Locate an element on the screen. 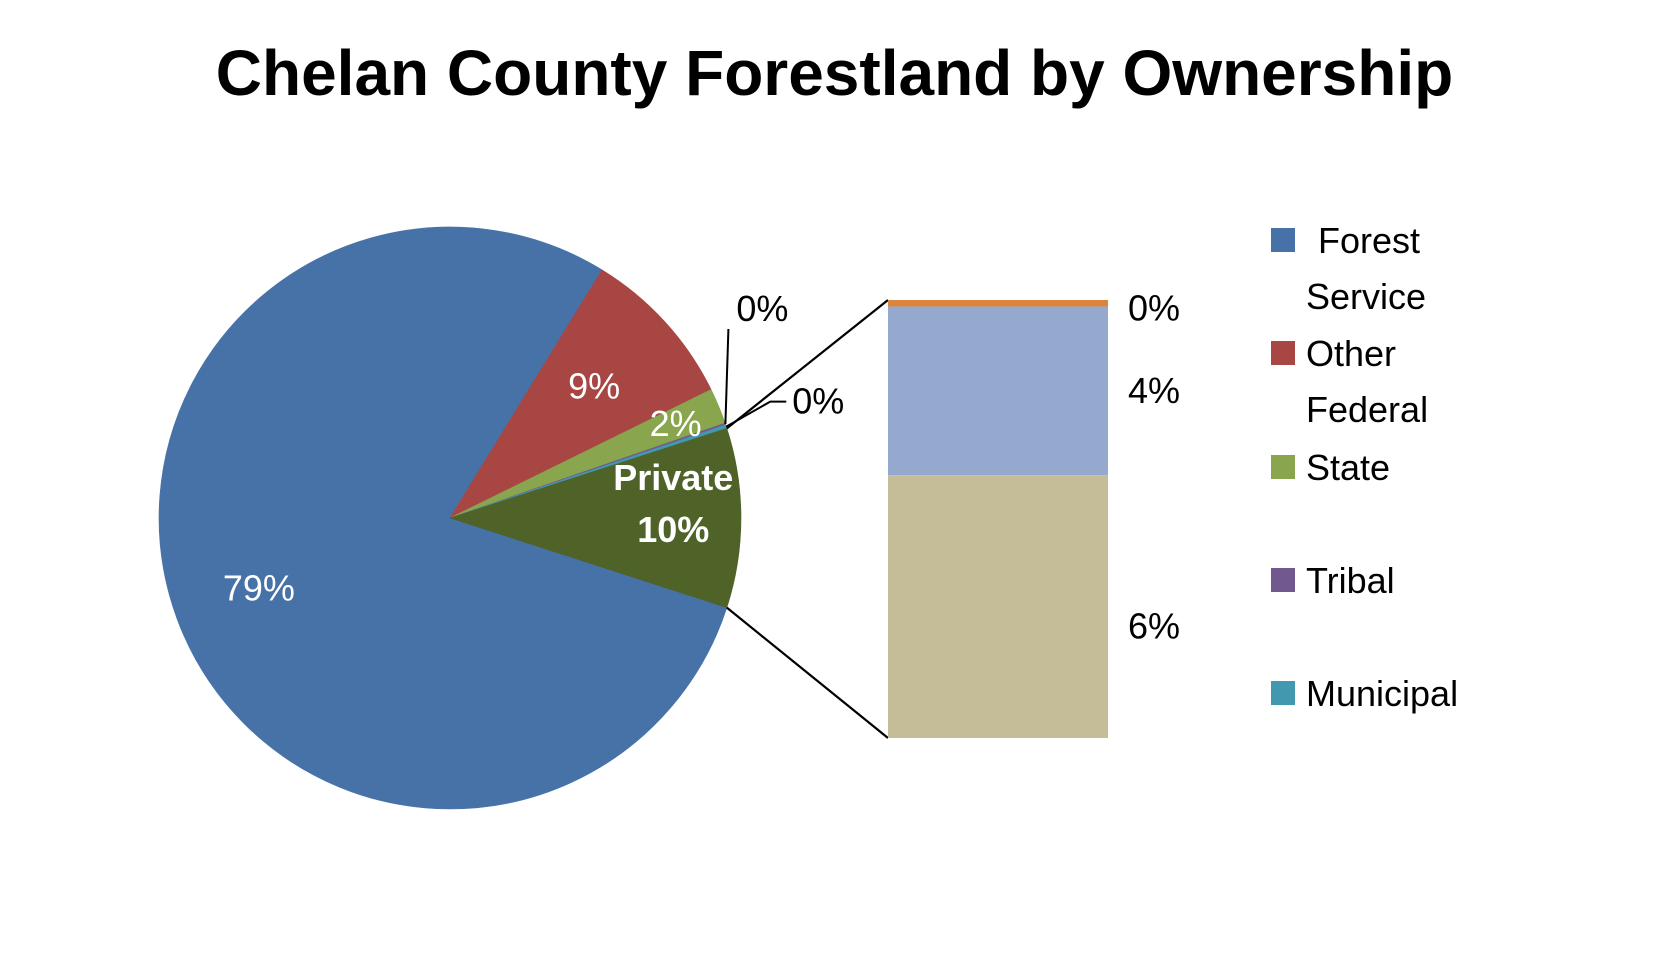  pie-slice-private is located at coordinates (595, 518).